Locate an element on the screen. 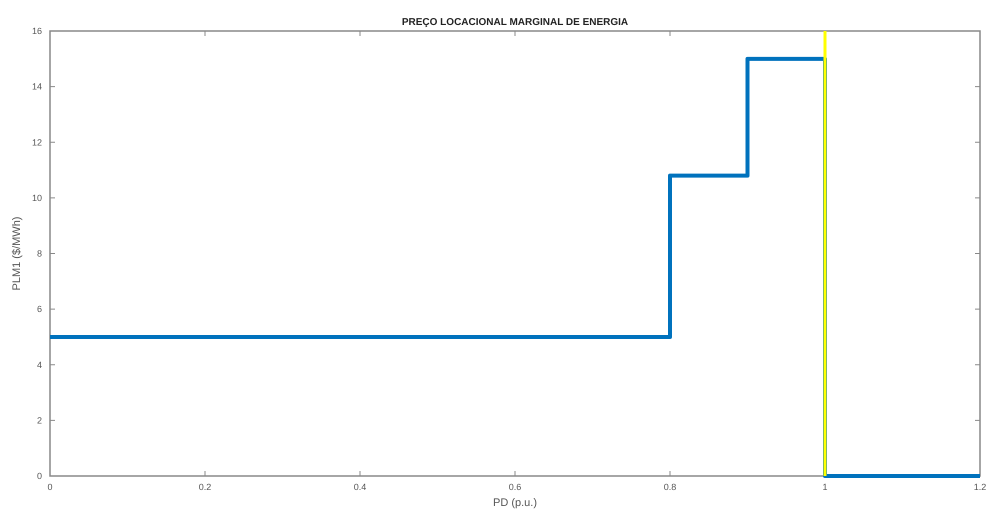 The height and width of the screenshot is (516, 994). y-tick-label: 6 is located at coordinates (39, 309).